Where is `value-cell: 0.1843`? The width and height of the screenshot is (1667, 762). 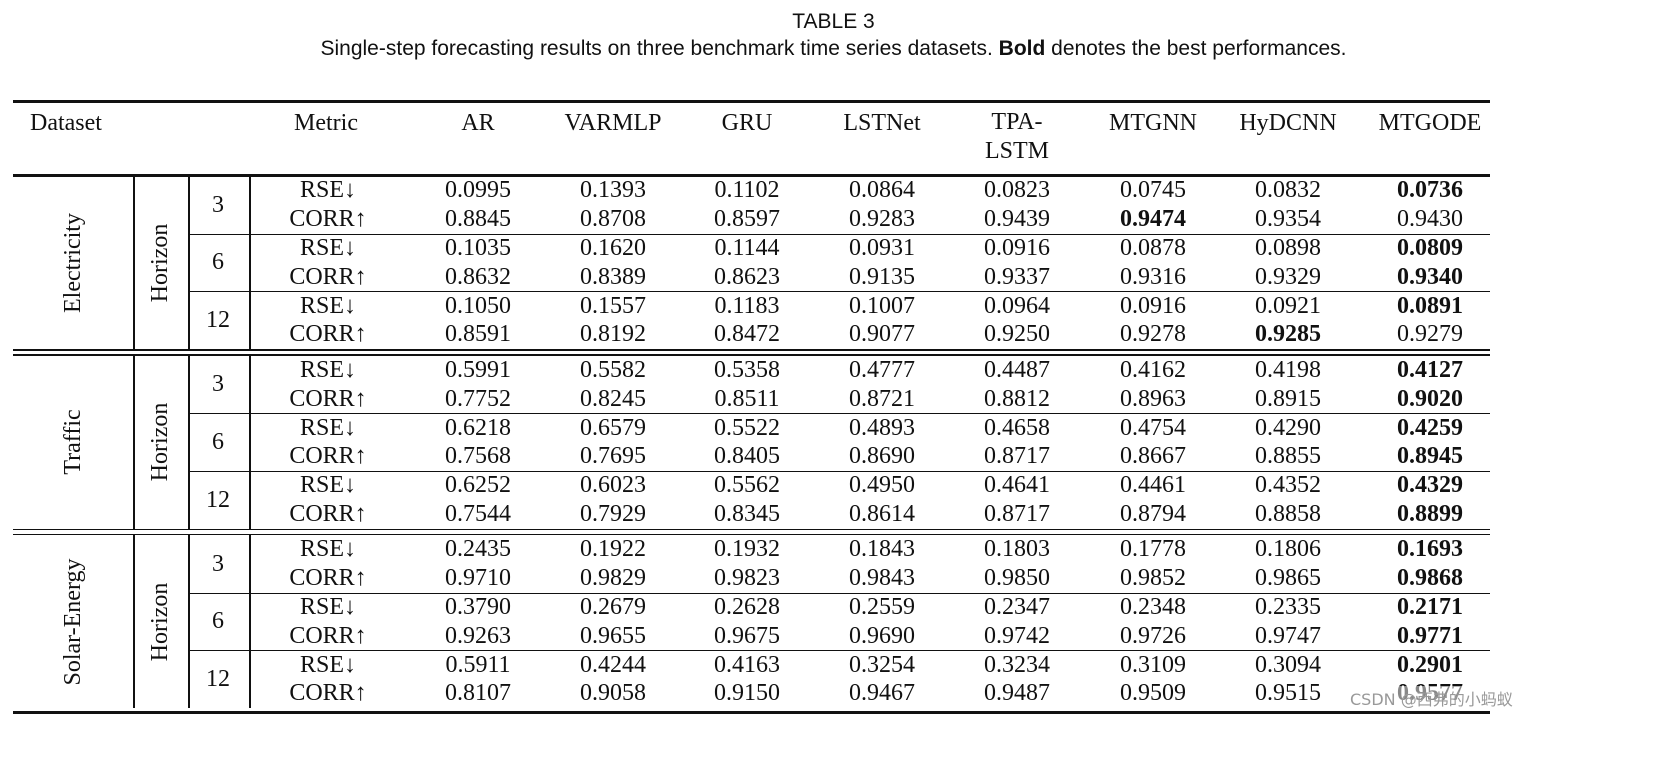
value-cell: 0.1843 is located at coordinates (882, 549).